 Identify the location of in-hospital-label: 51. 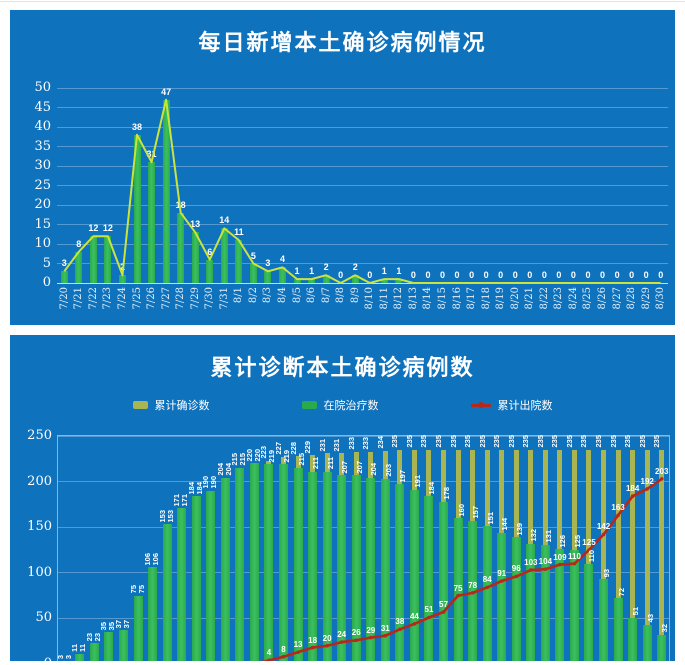
(636, 611).